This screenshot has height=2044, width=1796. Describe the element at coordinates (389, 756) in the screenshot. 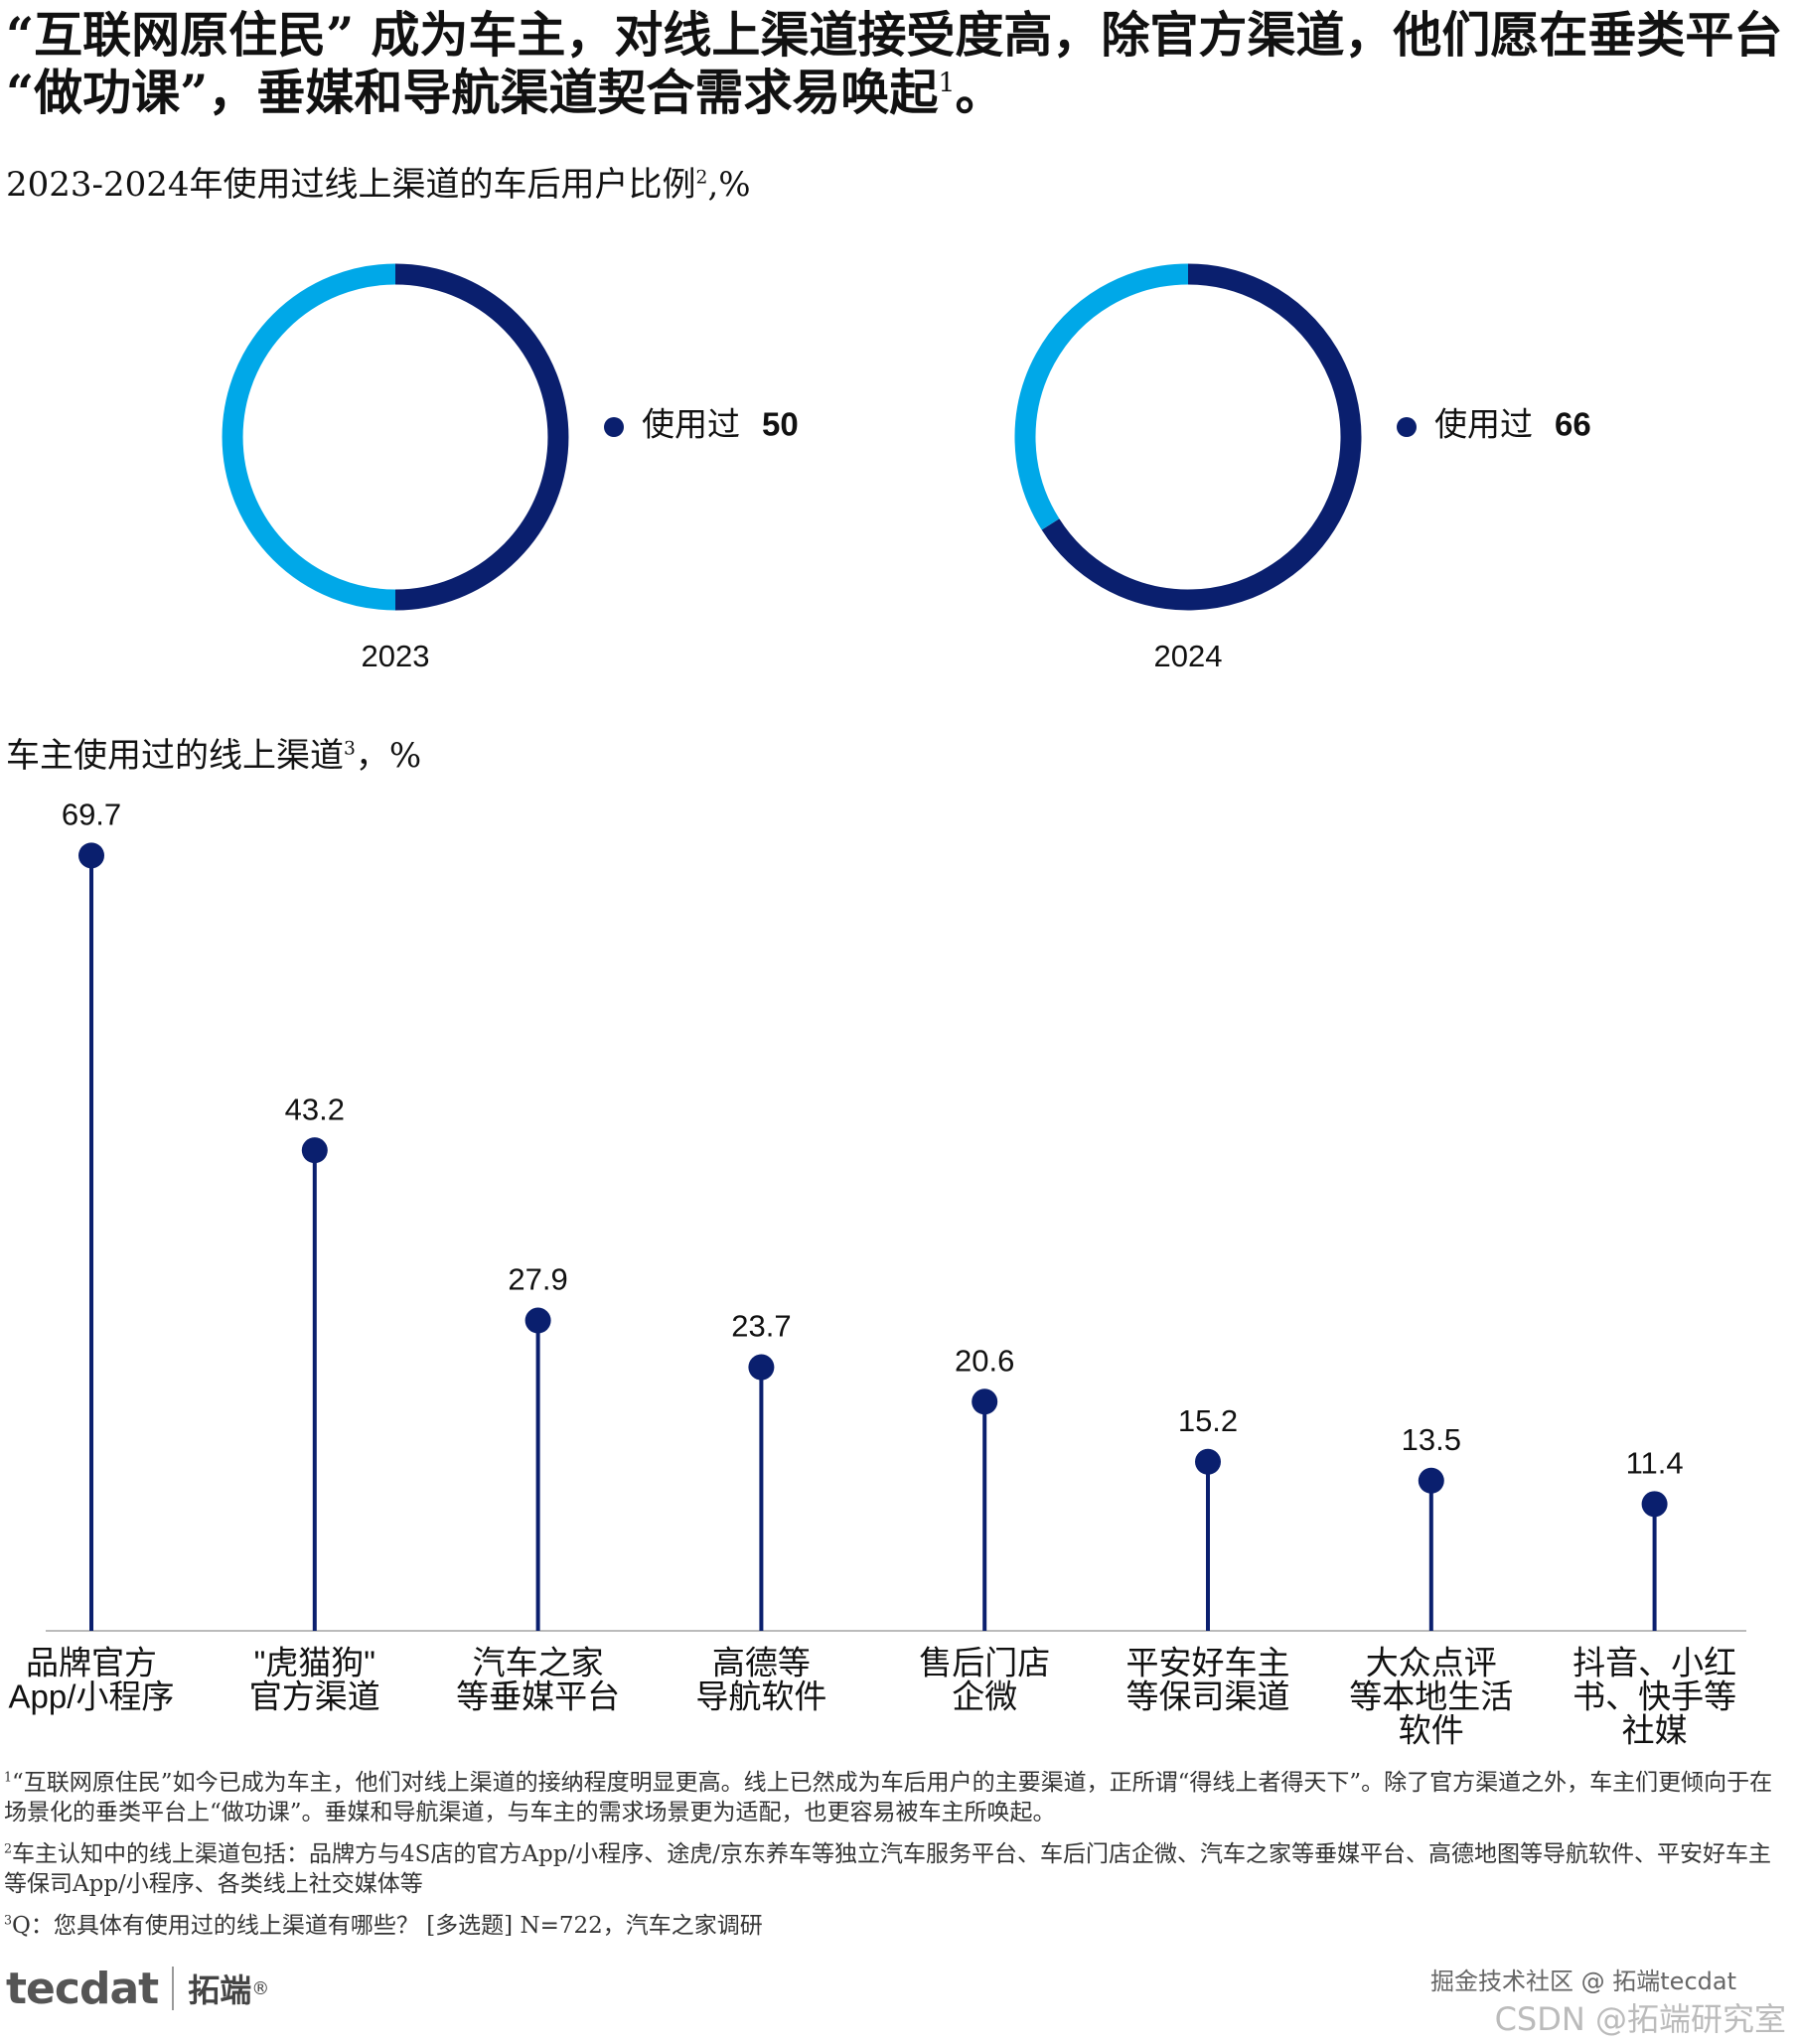

I see `section-unit: ，%` at that location.